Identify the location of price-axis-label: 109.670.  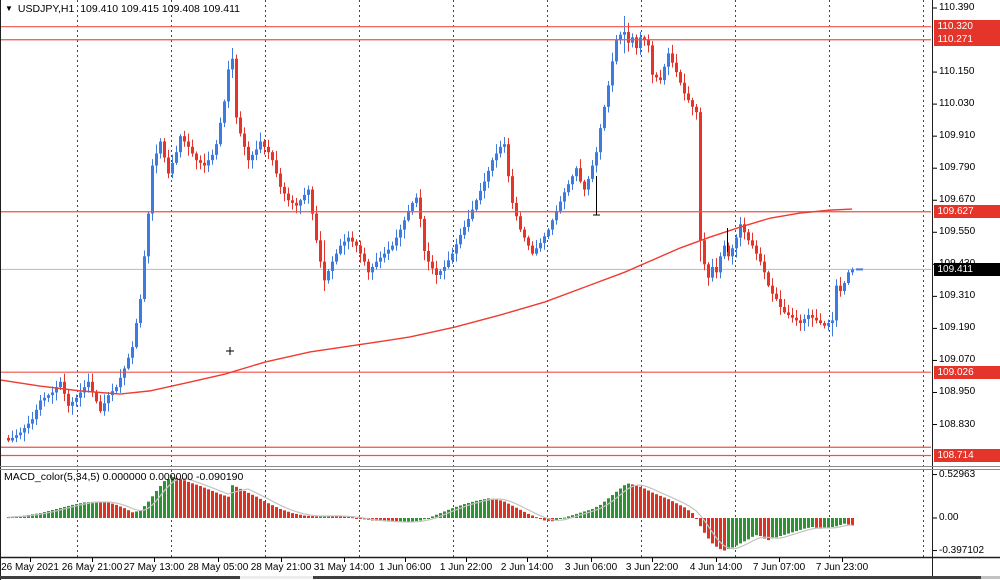
(957, 200).